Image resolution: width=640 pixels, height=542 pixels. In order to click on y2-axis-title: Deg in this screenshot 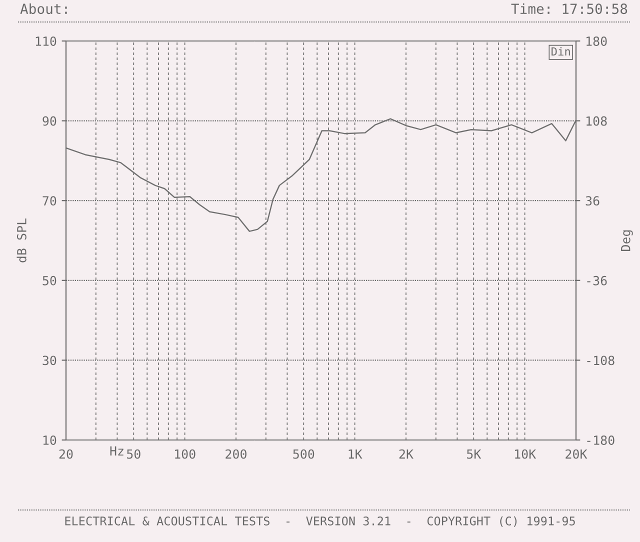, I will do `click(627, 240)`.